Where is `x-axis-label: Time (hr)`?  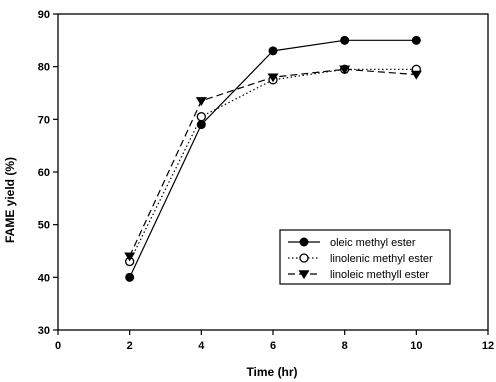
x-axis-label: Time (hr) is located at coordinates (271, 372).